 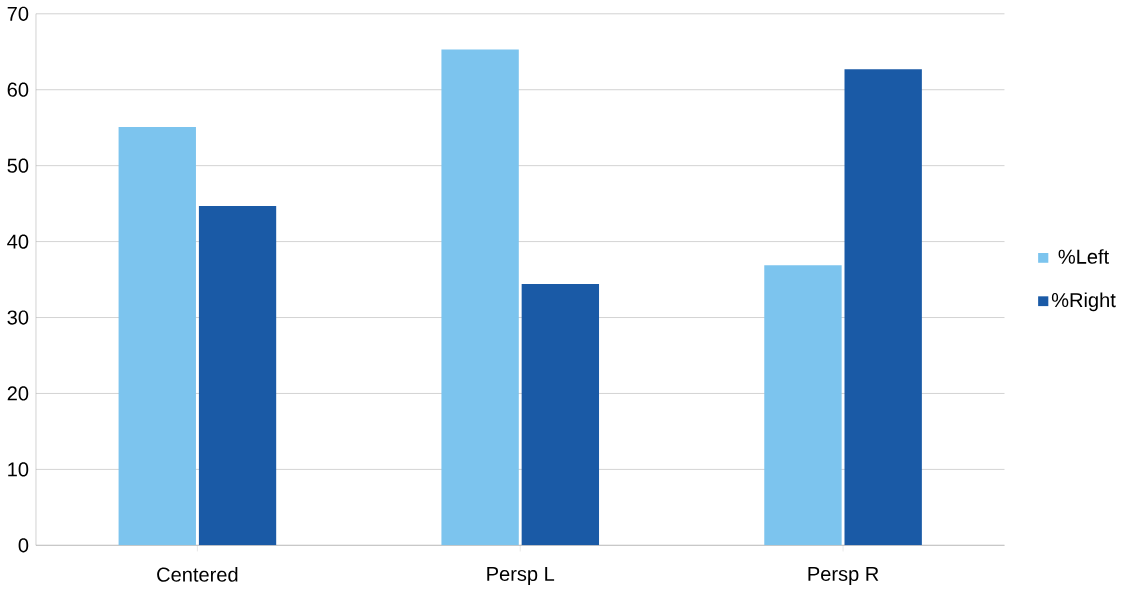 I want to click on legend-label: %Left, so click(x=1084, y=257).